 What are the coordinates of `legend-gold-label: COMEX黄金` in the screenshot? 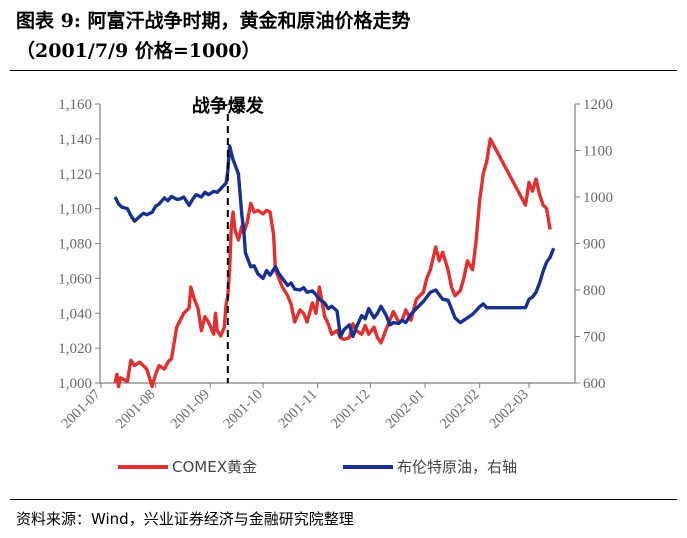 It's located at (214, 467).